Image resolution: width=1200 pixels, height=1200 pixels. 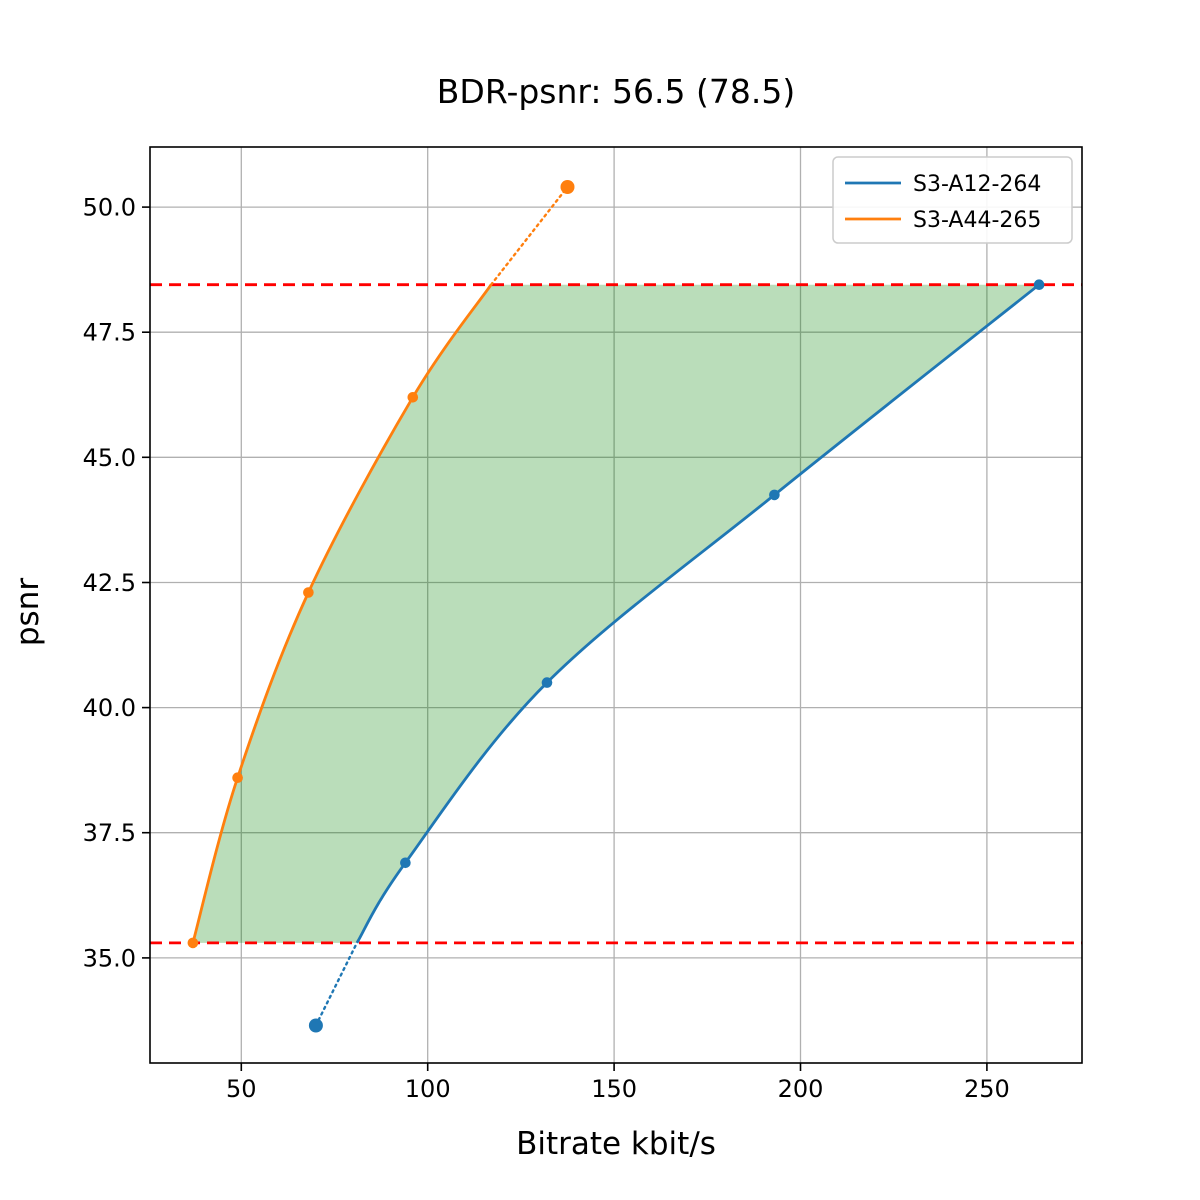 What do you see at coordinates (952, 200) in the screenshot?
I see `legend-box` at bounding box center [952, 200].